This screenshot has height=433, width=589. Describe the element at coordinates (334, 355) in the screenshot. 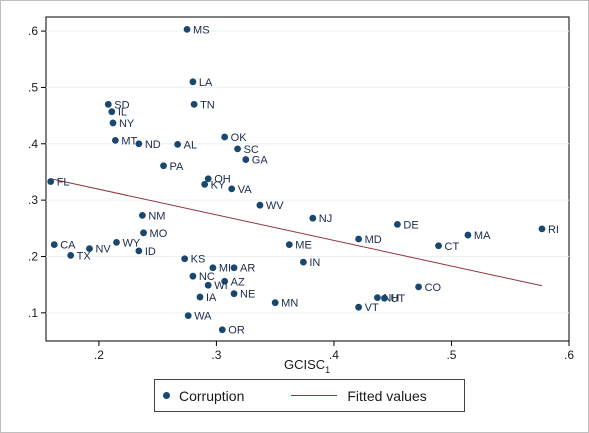

I see `x-tick-label: .4` at that location.